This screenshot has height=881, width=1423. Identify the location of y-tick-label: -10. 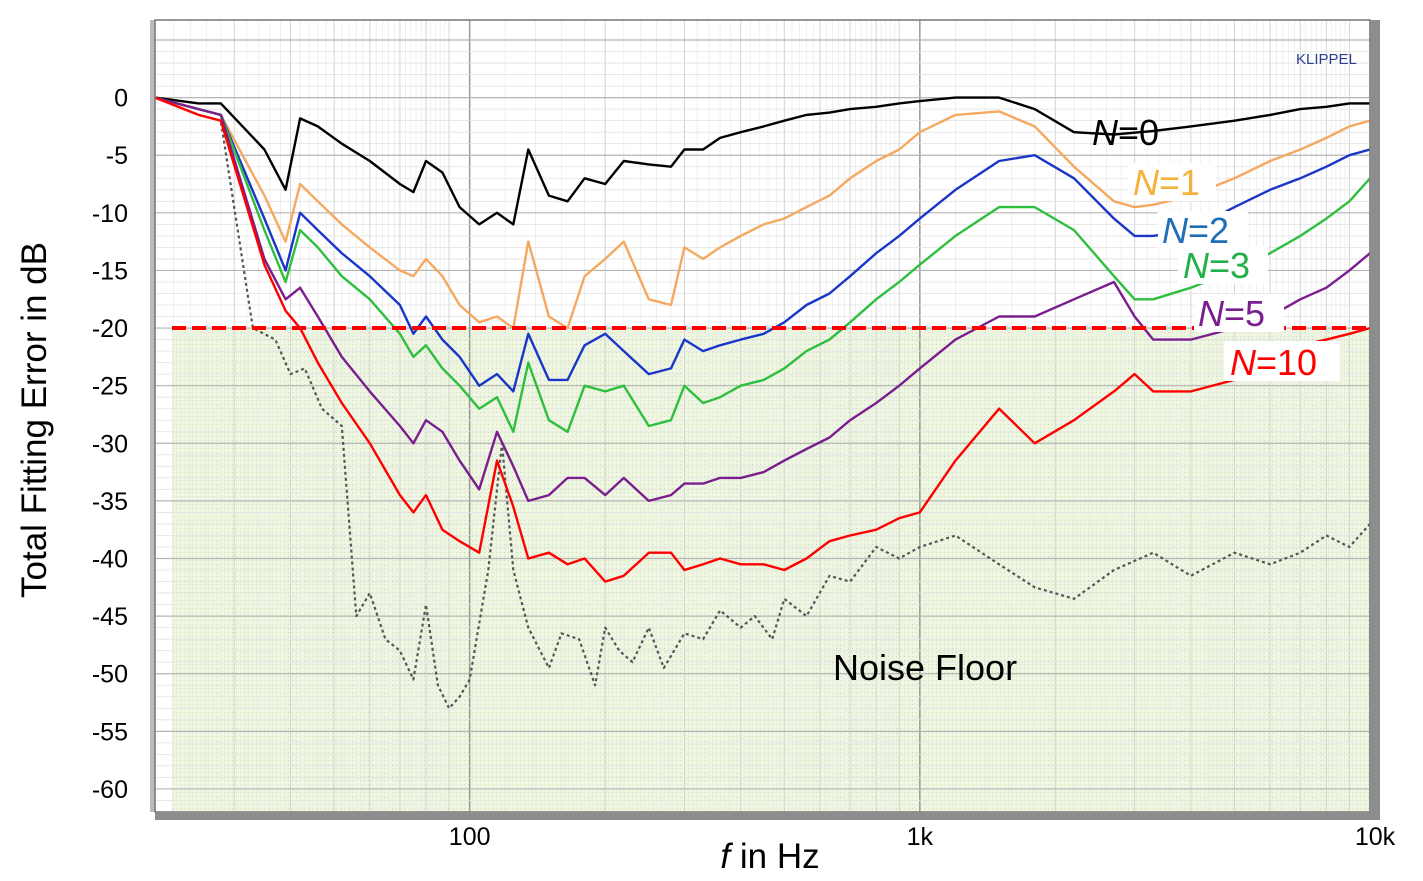
(110, 214).